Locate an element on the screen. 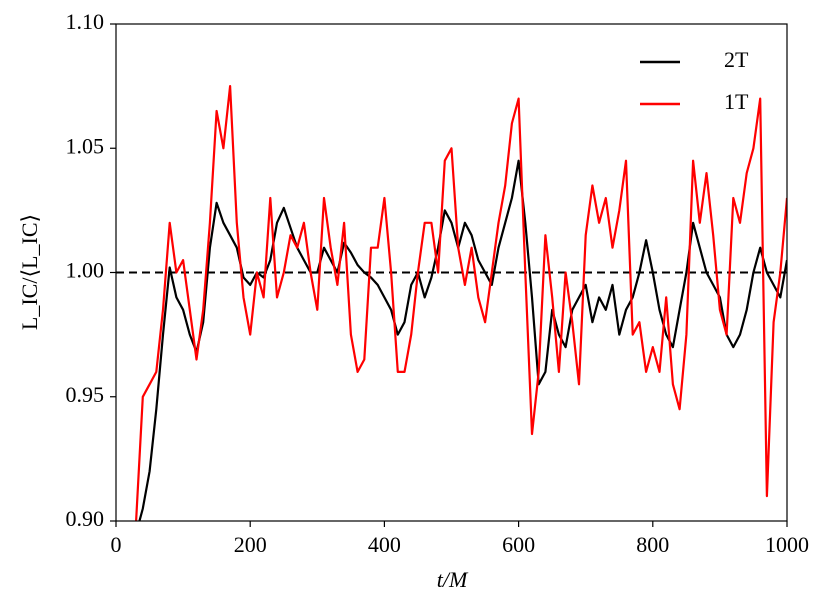  y-tick-label: 1.00 is located at coordinates (85, 270).